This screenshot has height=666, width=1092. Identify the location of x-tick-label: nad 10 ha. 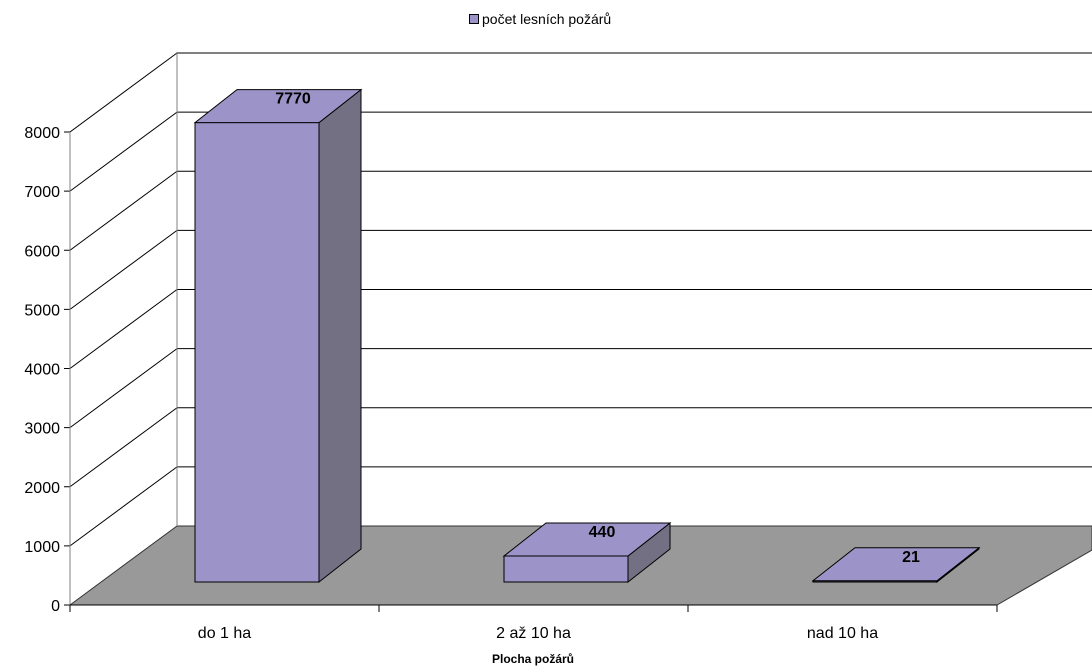
(842, 633).